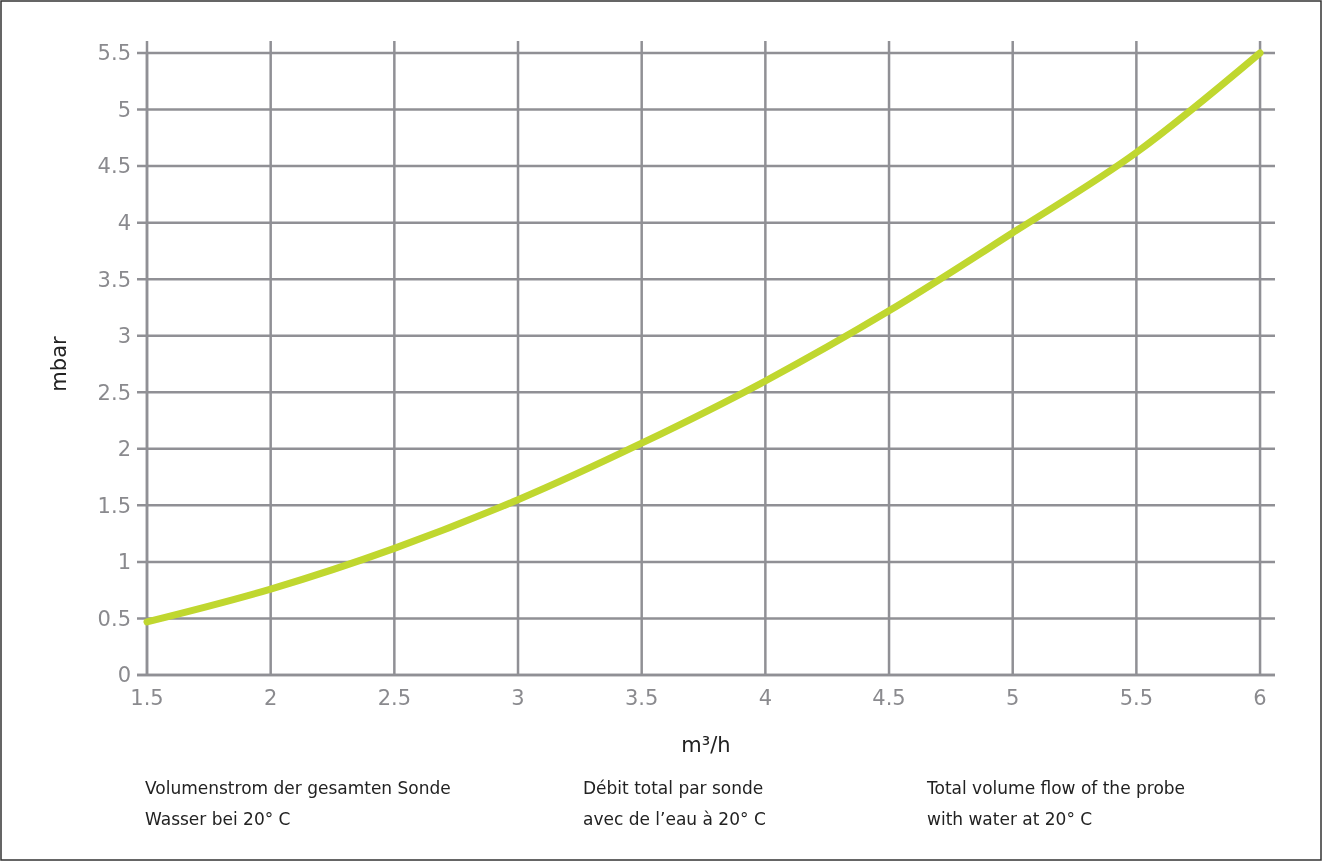 The height and width of the screenshot is (861, 1322). Describe the element at coordinates (518, 698) in the screenshot. I see `x-tick-label: 3` at that location.